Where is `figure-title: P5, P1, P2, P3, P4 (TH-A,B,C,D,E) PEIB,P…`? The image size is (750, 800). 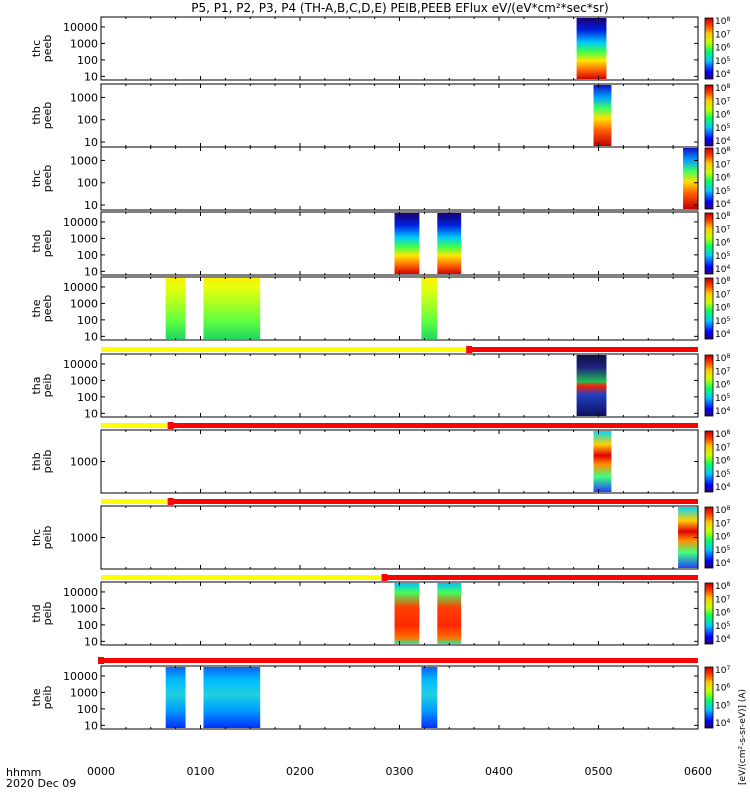 figure-title: P5, P1, P2, P3, P4 (TH-A,B,C,D,E) PEIB,P… is located at coordinates (399, 8).